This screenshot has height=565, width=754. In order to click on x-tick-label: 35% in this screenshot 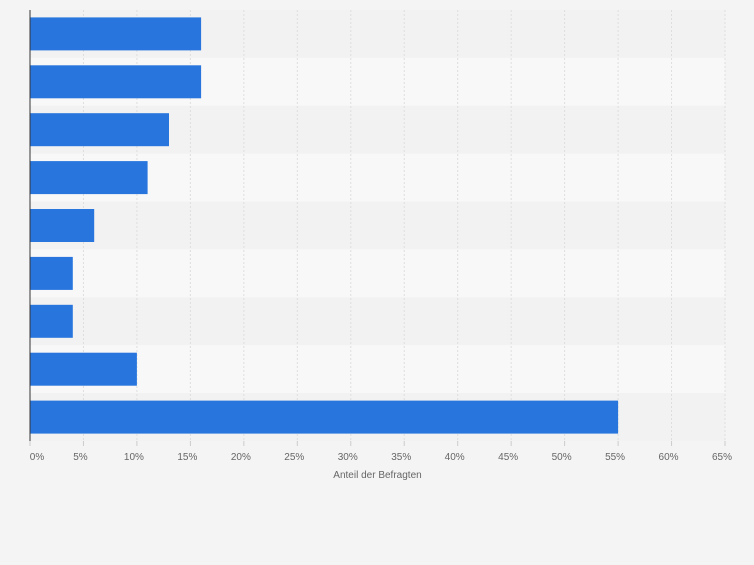, I will do `click(401, 457)`.